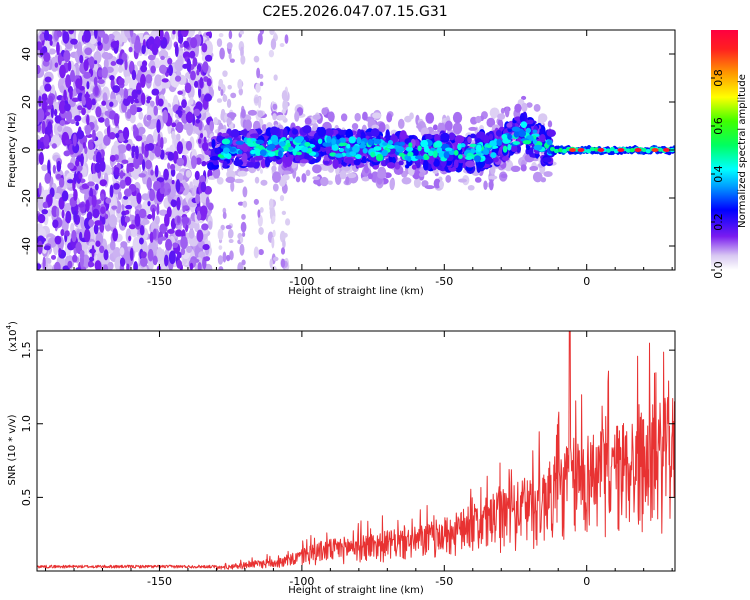  What do you see at coordinates (159, 281) in the screenshot?
I see `spectrogram-x-tick-label: -150` at bounding box center [159, 281].